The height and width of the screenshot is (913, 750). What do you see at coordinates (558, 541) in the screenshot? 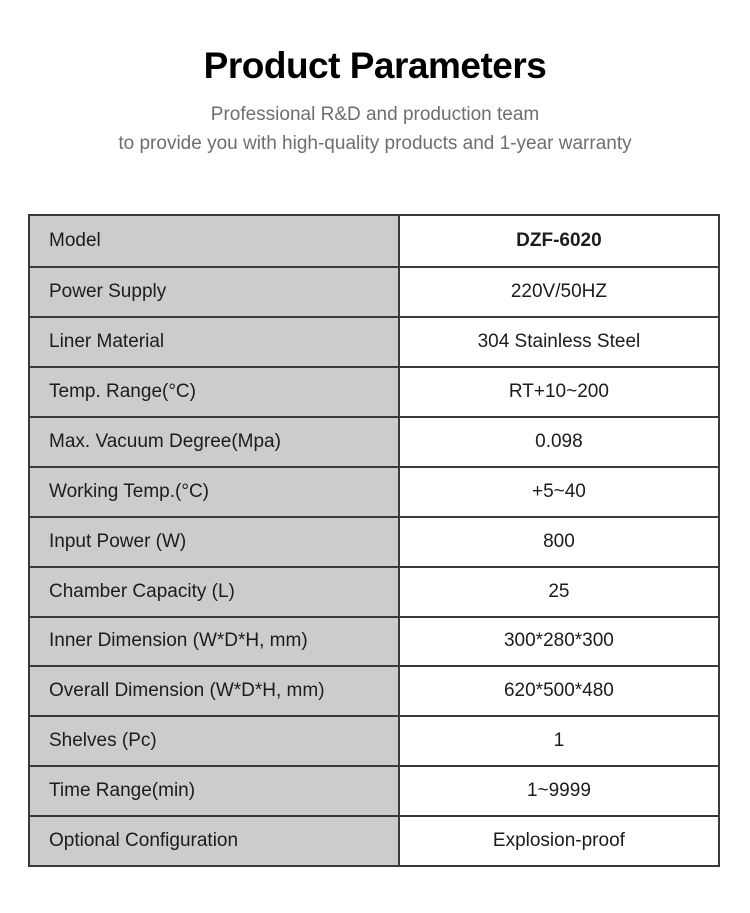
I see `param-value: 800` at bounding box center [558, 541].